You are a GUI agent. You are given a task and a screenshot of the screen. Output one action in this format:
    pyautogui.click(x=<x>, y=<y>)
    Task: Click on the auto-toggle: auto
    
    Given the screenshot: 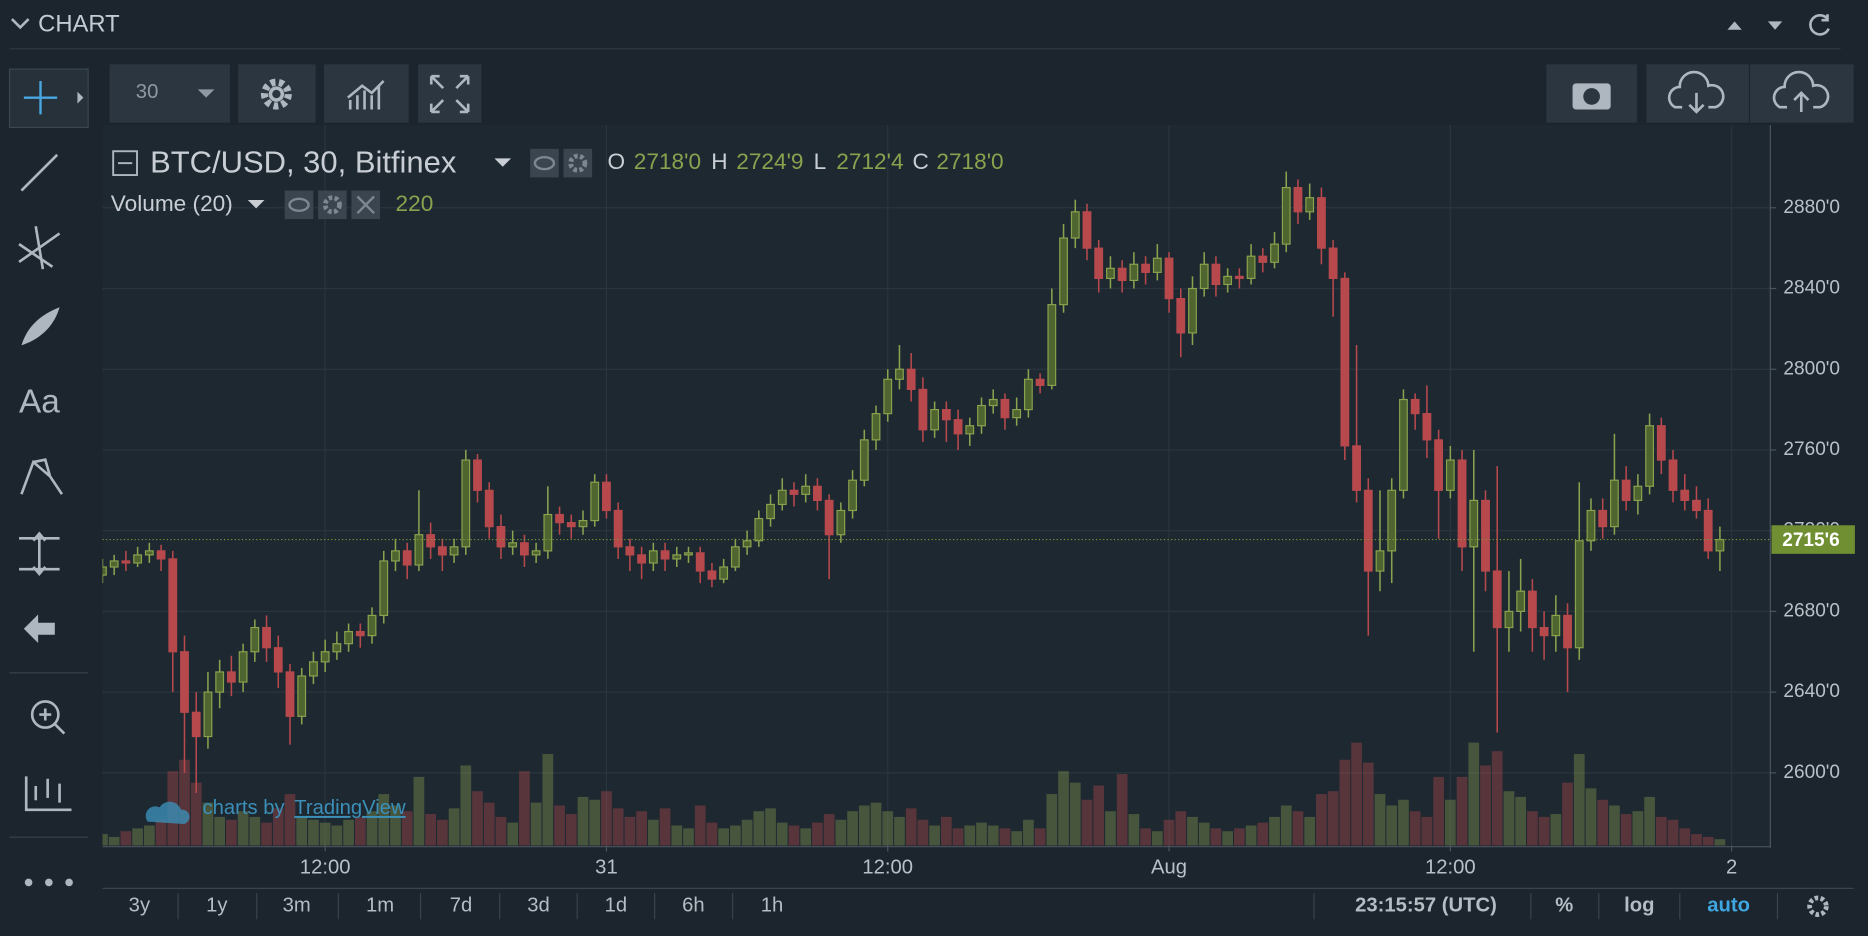 What is the action you would take?
    pyautogui.click(x=1728, y=906)
    